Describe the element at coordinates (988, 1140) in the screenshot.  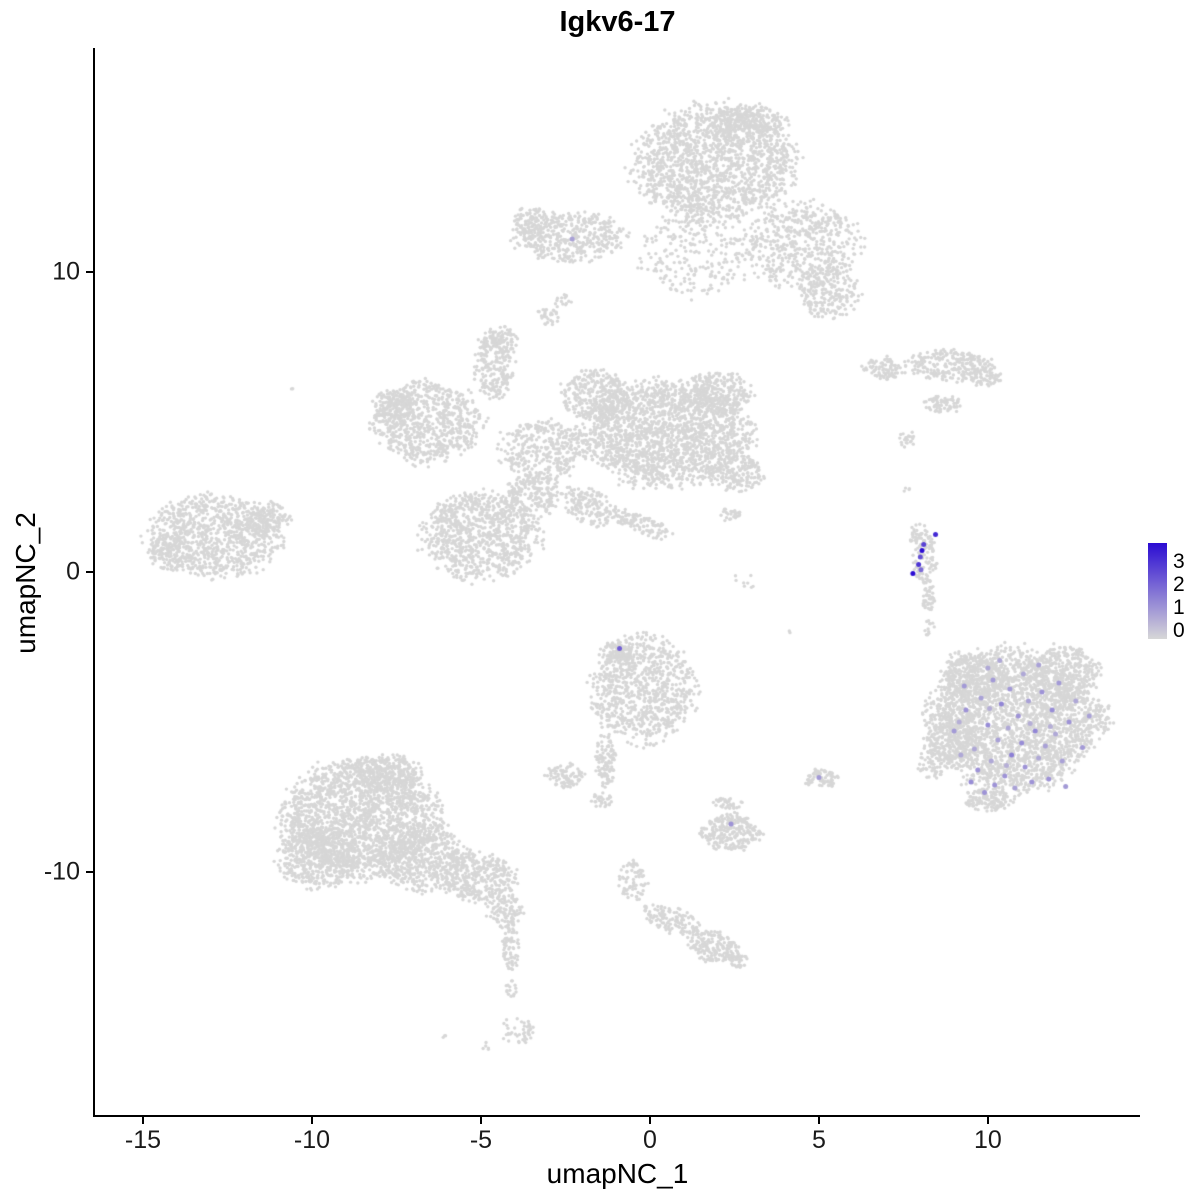
I see `x-tick-label: 10` at that location.